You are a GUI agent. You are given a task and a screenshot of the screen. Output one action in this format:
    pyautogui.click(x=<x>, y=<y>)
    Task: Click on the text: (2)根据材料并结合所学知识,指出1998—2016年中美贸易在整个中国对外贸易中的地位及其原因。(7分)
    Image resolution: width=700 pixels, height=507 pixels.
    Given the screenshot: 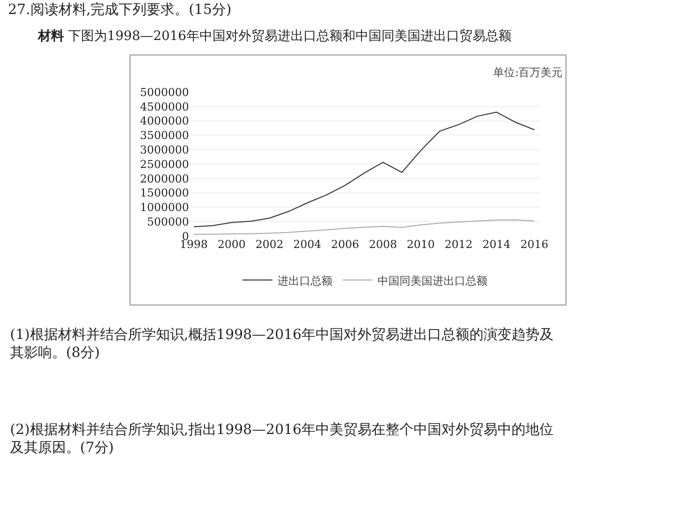 What is the action you would take?
    pyautogui.click(x=282, y=439)
    